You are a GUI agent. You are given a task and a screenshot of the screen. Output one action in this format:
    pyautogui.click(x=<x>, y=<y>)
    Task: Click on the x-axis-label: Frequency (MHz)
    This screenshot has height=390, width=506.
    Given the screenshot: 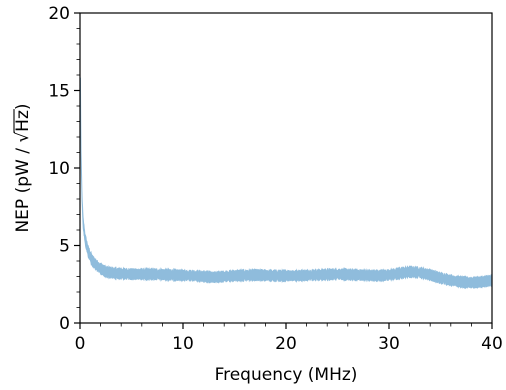 What is the action you would take?
    pyautogui.click(x=286, y=375)
    